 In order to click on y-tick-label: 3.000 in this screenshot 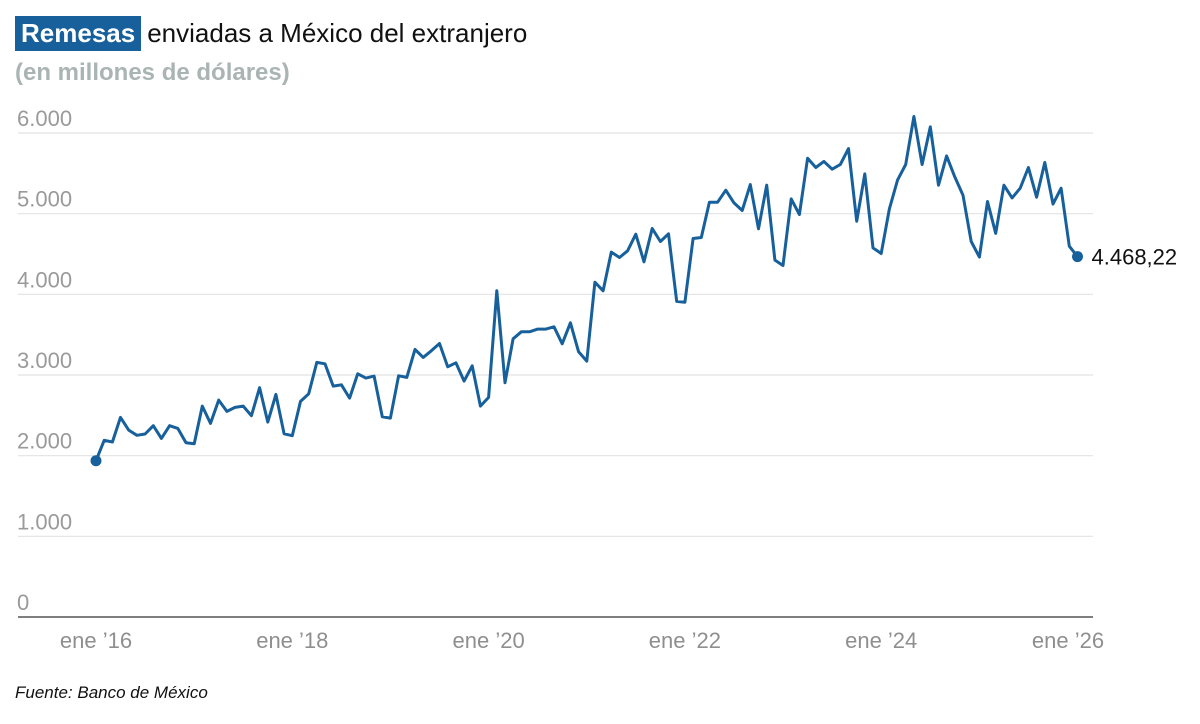, I will do `click(44, 360)`.